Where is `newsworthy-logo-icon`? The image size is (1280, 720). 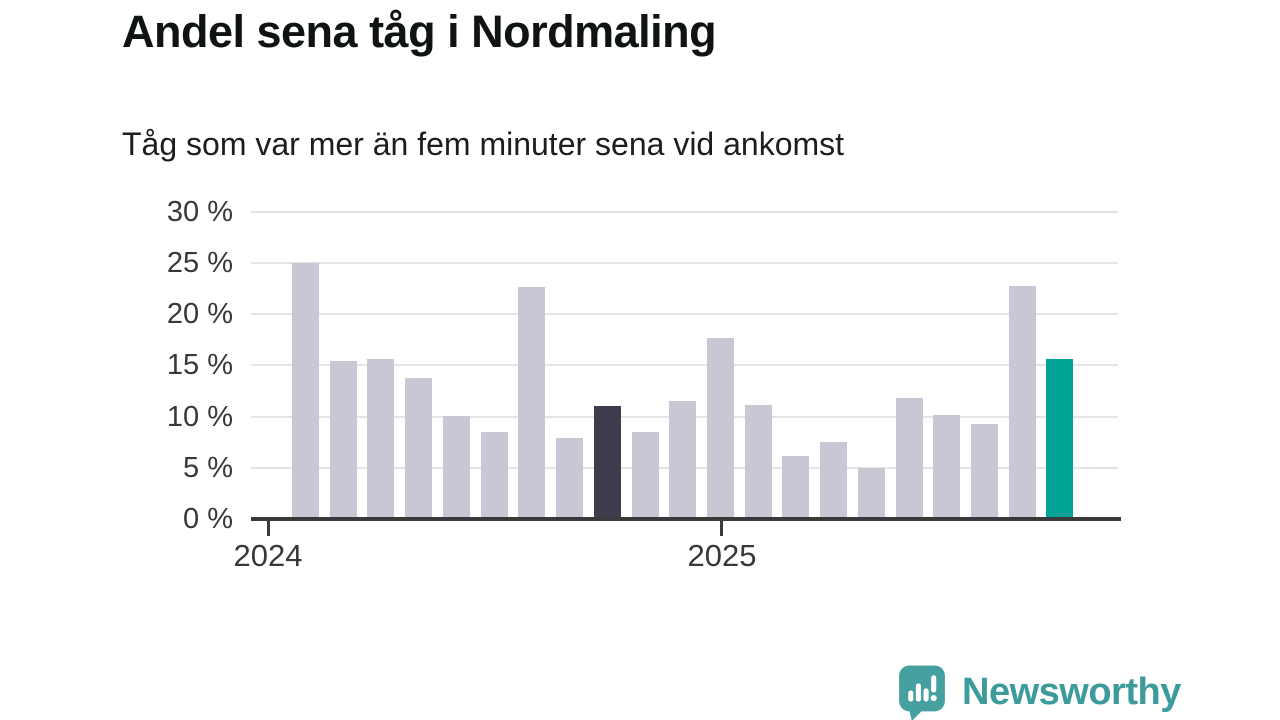 newsworthy-logo-icon is located at coordinates (922, 692).